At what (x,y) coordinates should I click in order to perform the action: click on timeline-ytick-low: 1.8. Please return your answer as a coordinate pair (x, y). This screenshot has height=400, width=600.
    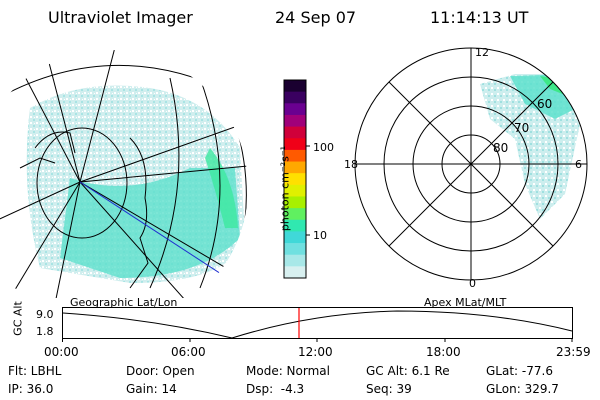
    Looking at the image, I should click on (45, 331).